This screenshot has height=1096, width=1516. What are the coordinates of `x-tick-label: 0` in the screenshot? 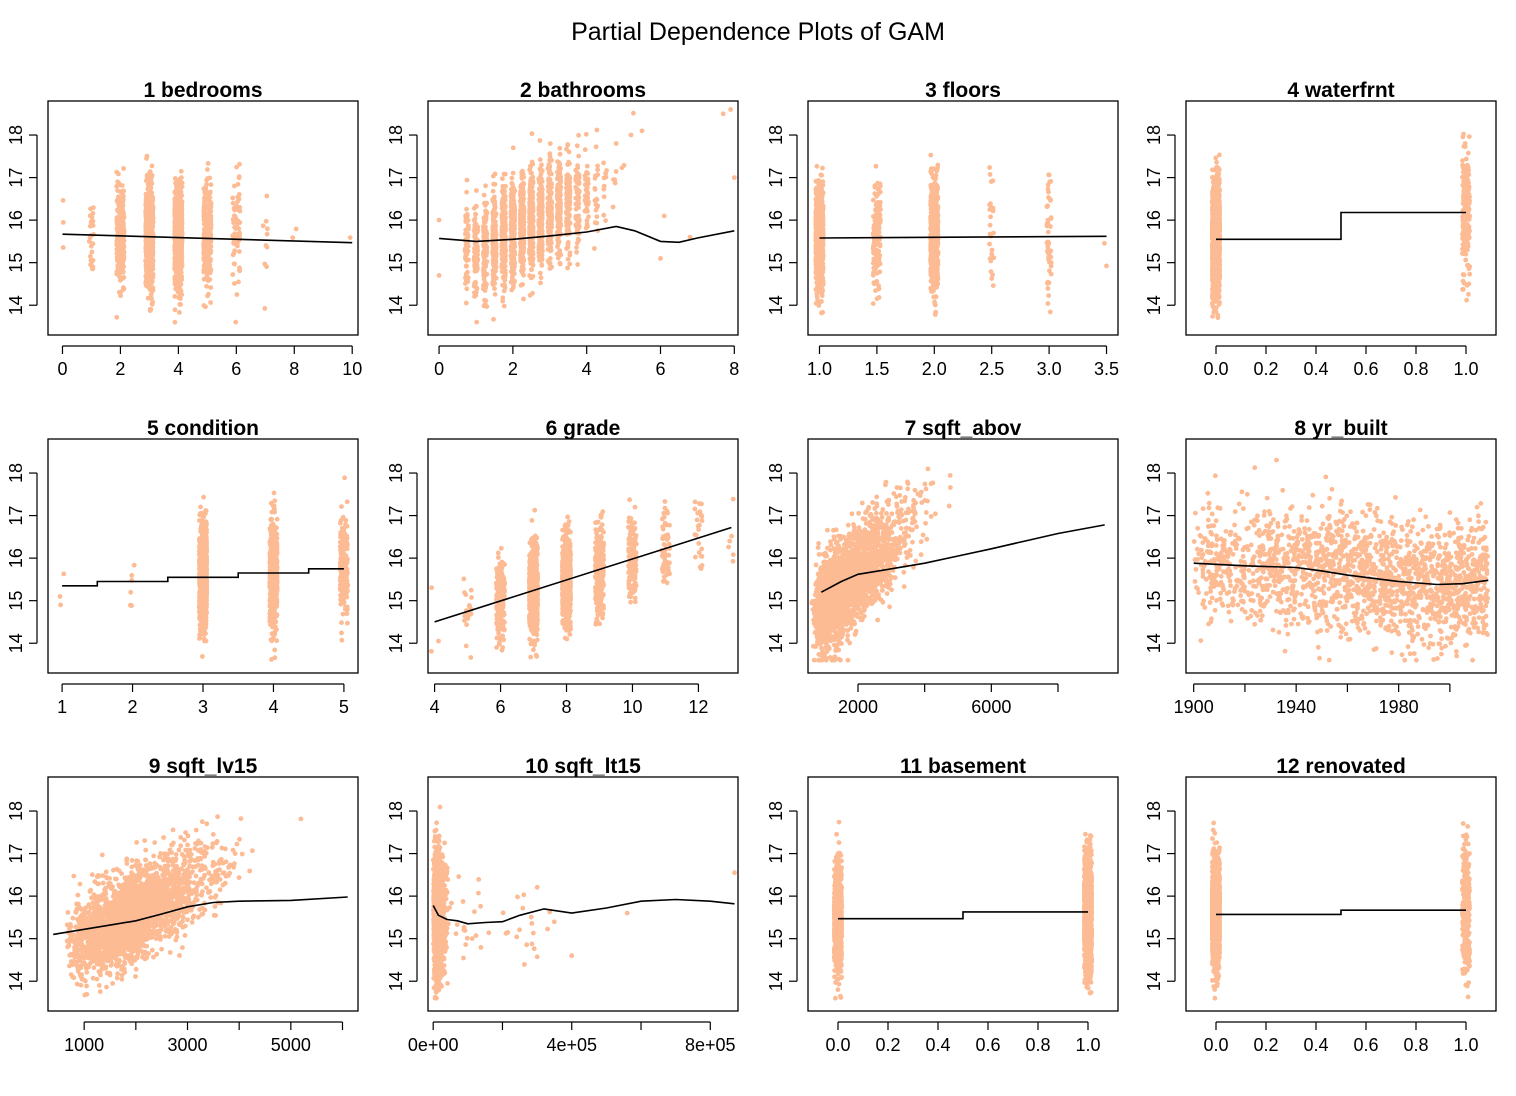 It's located at (62, 369).